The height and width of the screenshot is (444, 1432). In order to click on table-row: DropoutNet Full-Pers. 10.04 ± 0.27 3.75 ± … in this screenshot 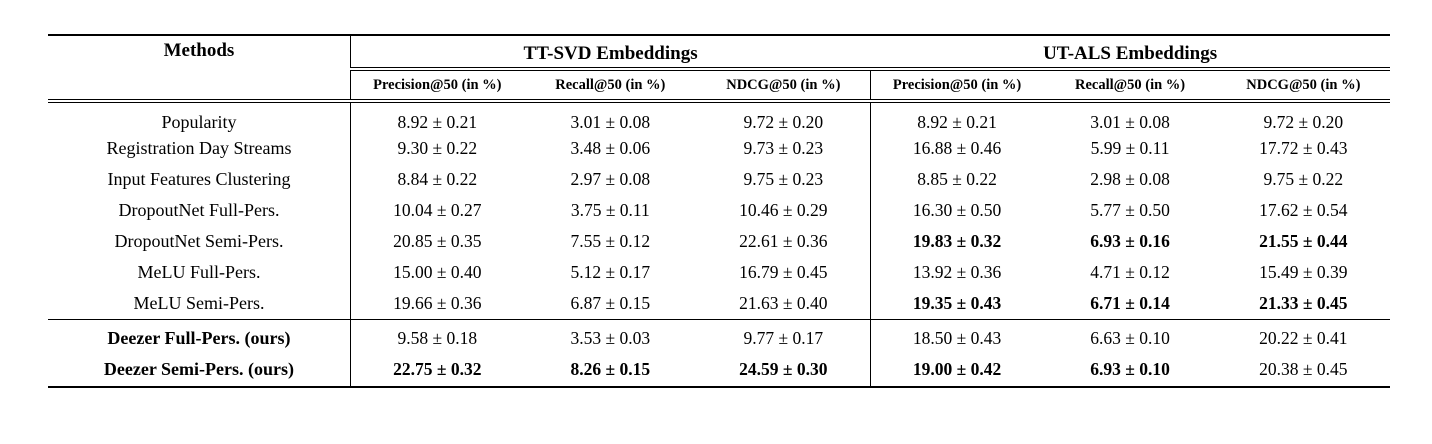, I will do `click(719, 210)`.